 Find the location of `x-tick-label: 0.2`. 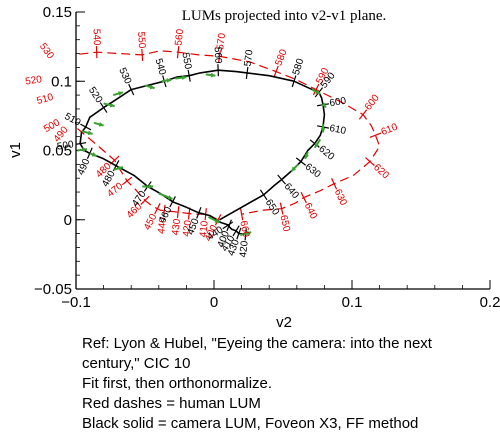

x-tick-label: 0.2 is located at coordinates (490, 302).